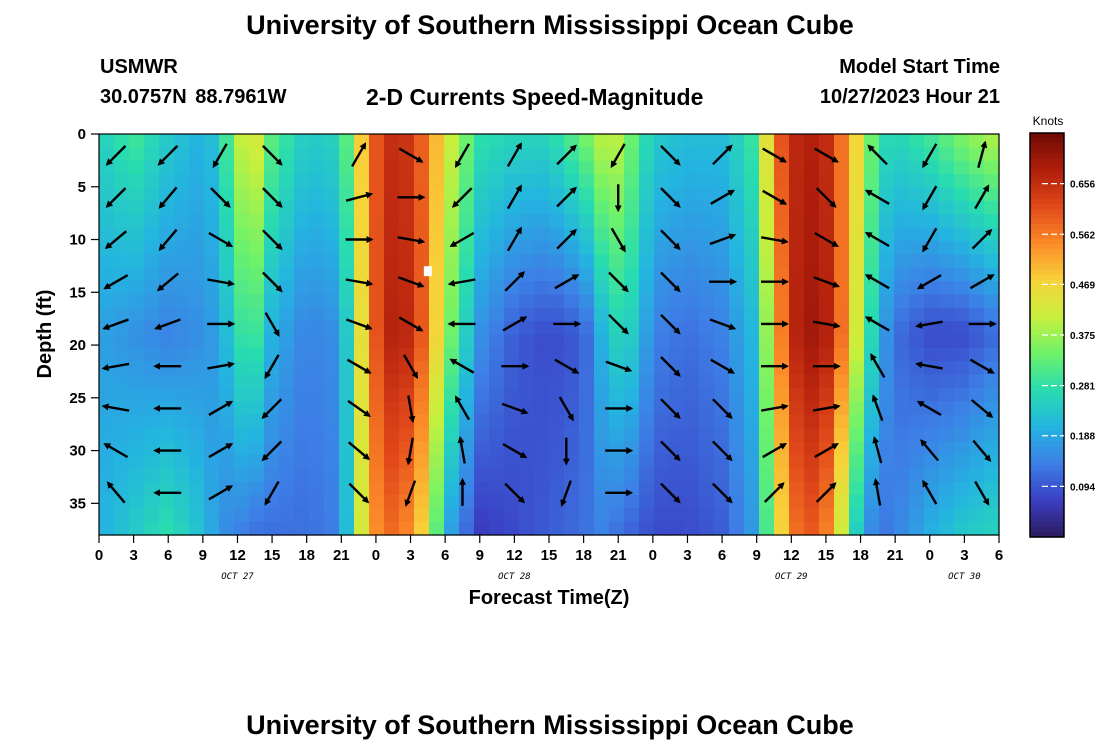  What do you see at coordinates (514, 577) in the screenshot?
I see `date-label: OCT 28` at bounding box center [514, 577].